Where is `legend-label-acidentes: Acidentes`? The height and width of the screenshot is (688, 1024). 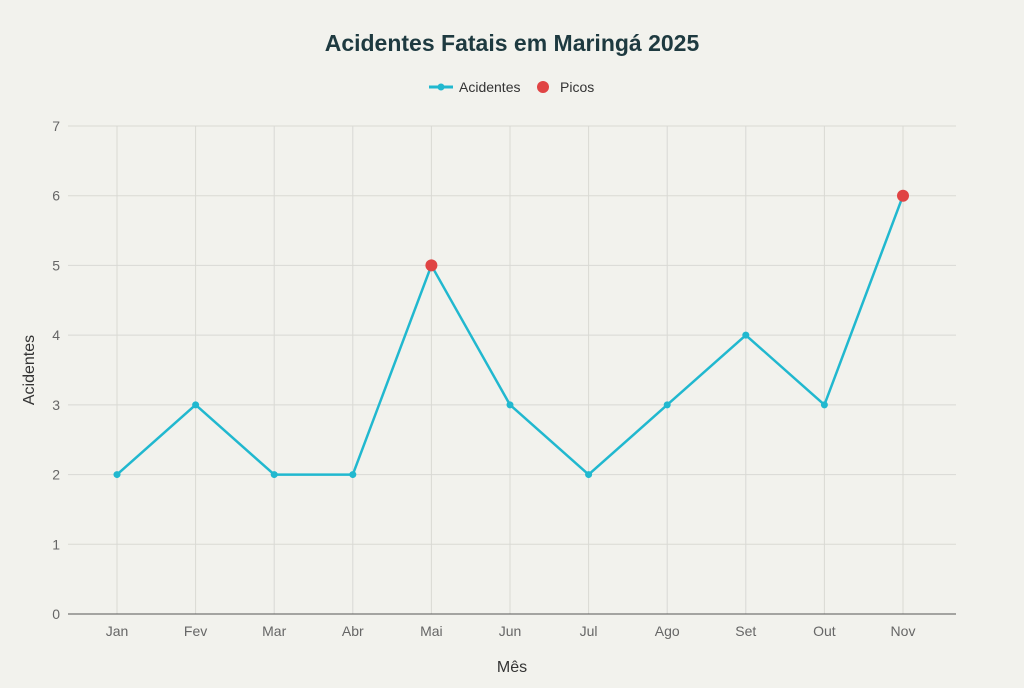 legend-label-acidentes: Acidentes is located at coordinates (489, 87).